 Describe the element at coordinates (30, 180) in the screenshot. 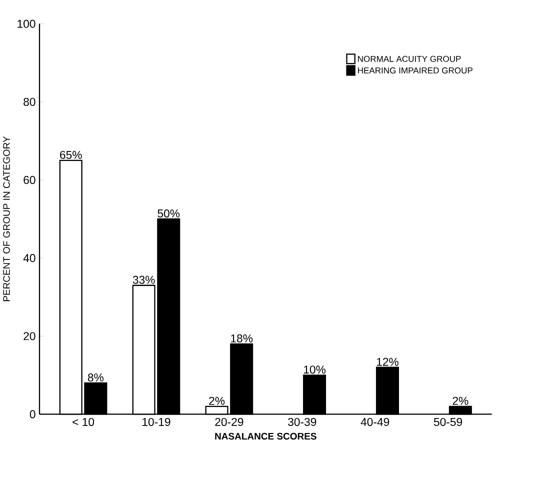

I see `y-tick-label: 60` at that location.